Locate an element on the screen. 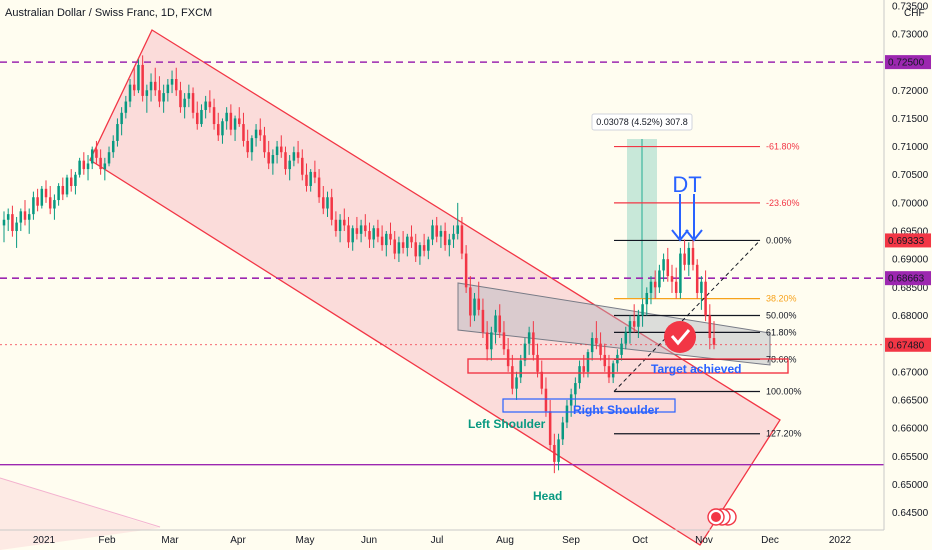 This screenshot has width=932, height=550. x-tick-label: Nov is located at coordinates (704, 540).